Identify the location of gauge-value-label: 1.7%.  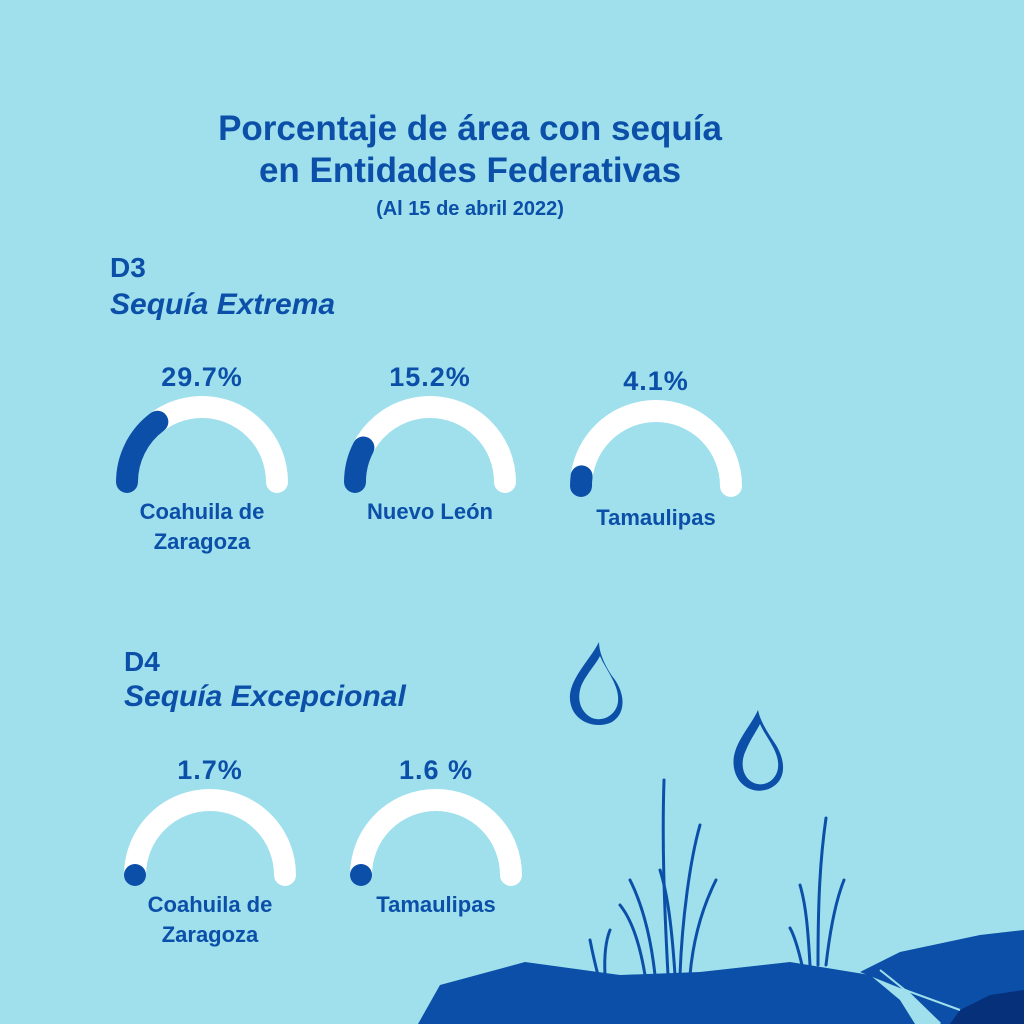
(210, 770).